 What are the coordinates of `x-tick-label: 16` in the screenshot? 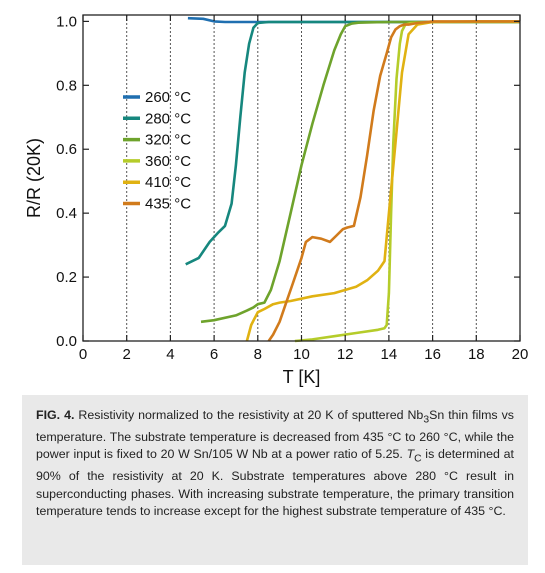 It's located at (432, 354).